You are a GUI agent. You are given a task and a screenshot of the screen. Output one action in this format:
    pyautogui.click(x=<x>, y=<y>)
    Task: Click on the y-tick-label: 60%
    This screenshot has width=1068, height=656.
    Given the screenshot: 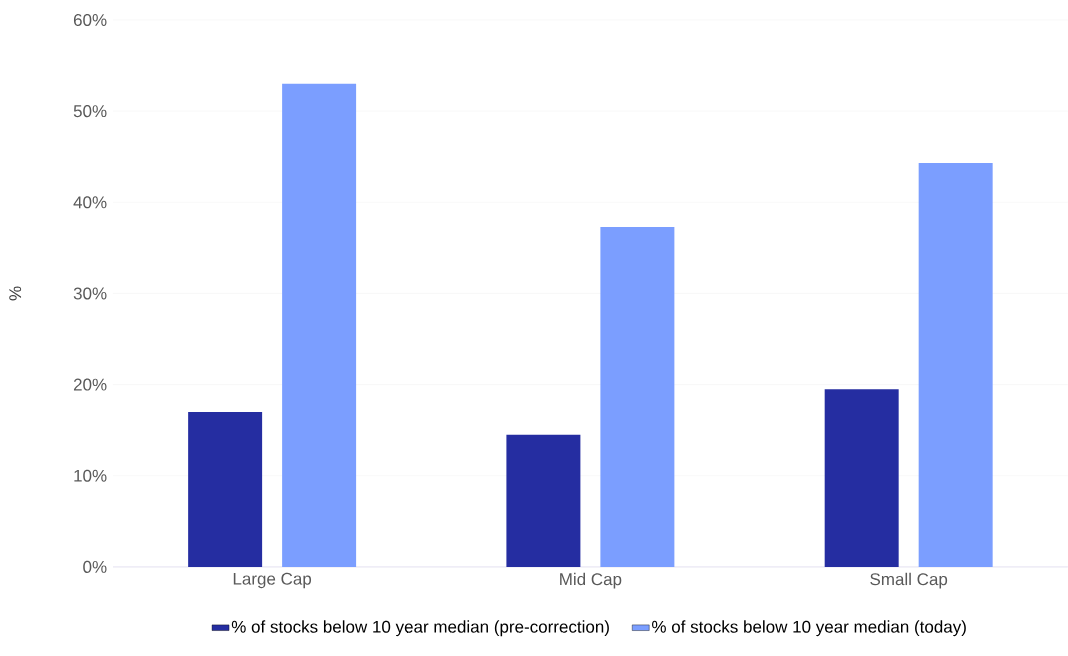 What is the action you would take?
    pyautogui.click(x=90, y=20)
    